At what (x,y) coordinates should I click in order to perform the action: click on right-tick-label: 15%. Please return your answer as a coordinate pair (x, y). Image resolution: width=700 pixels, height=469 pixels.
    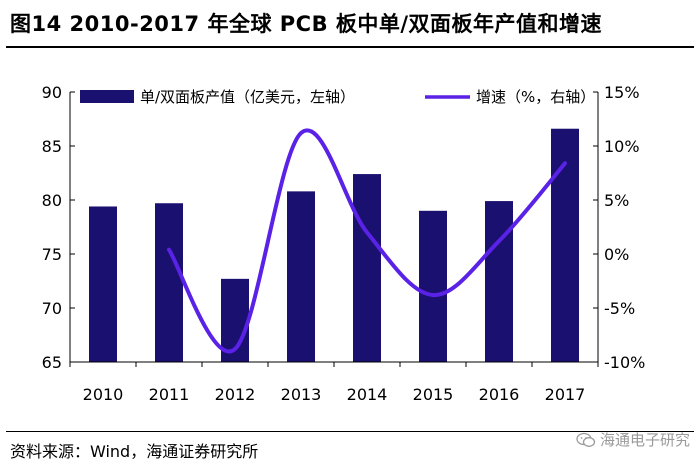
    Looking at the image, I should click on (622, 92).